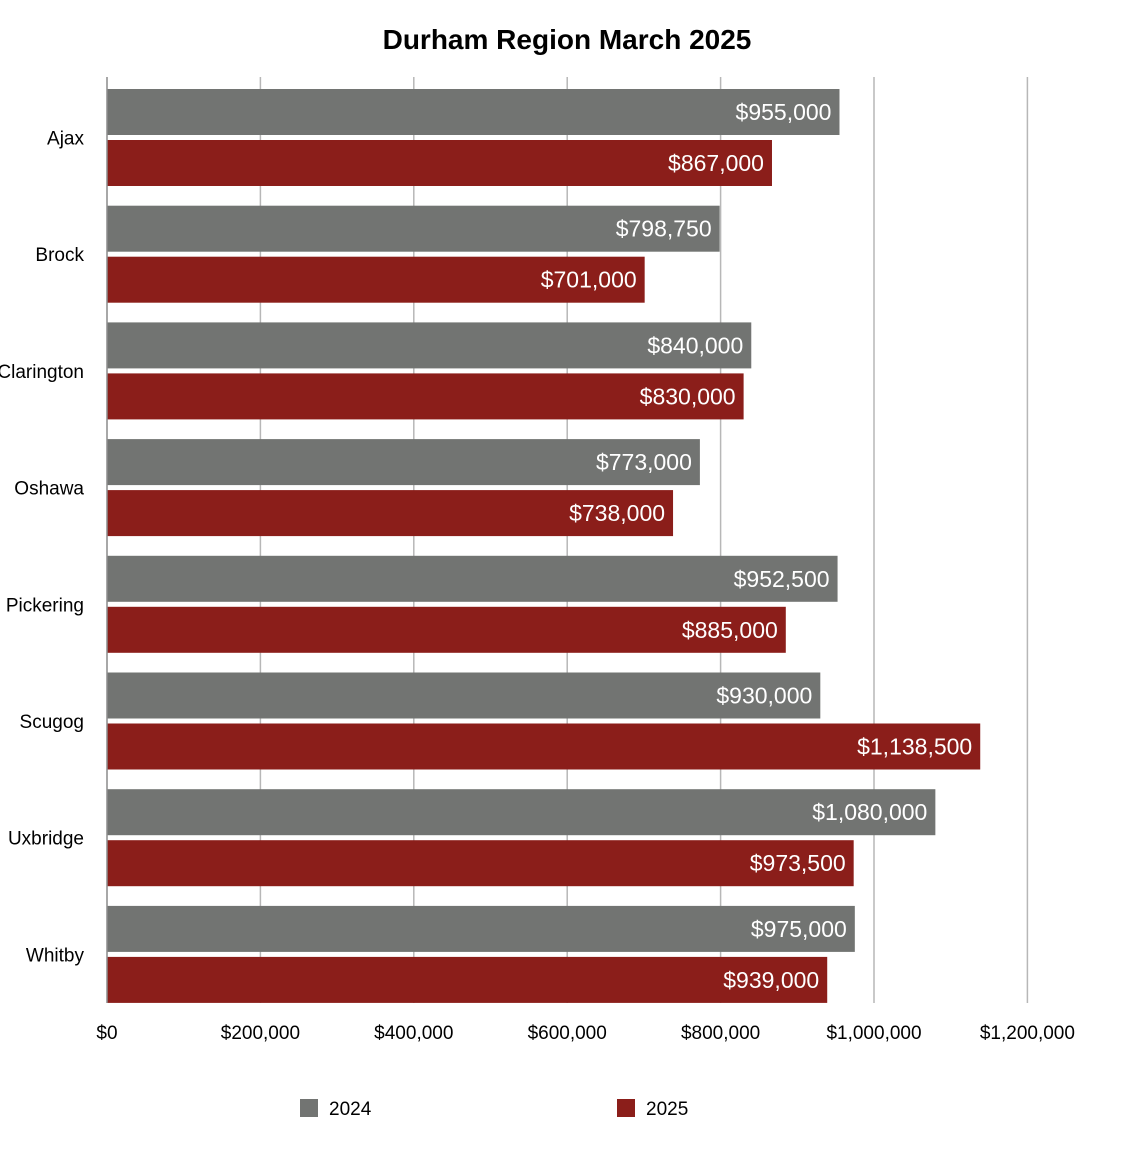 This screenshot has width=1138, height=1164. I want to click on bar-2024-clarington, so click(429, 345).